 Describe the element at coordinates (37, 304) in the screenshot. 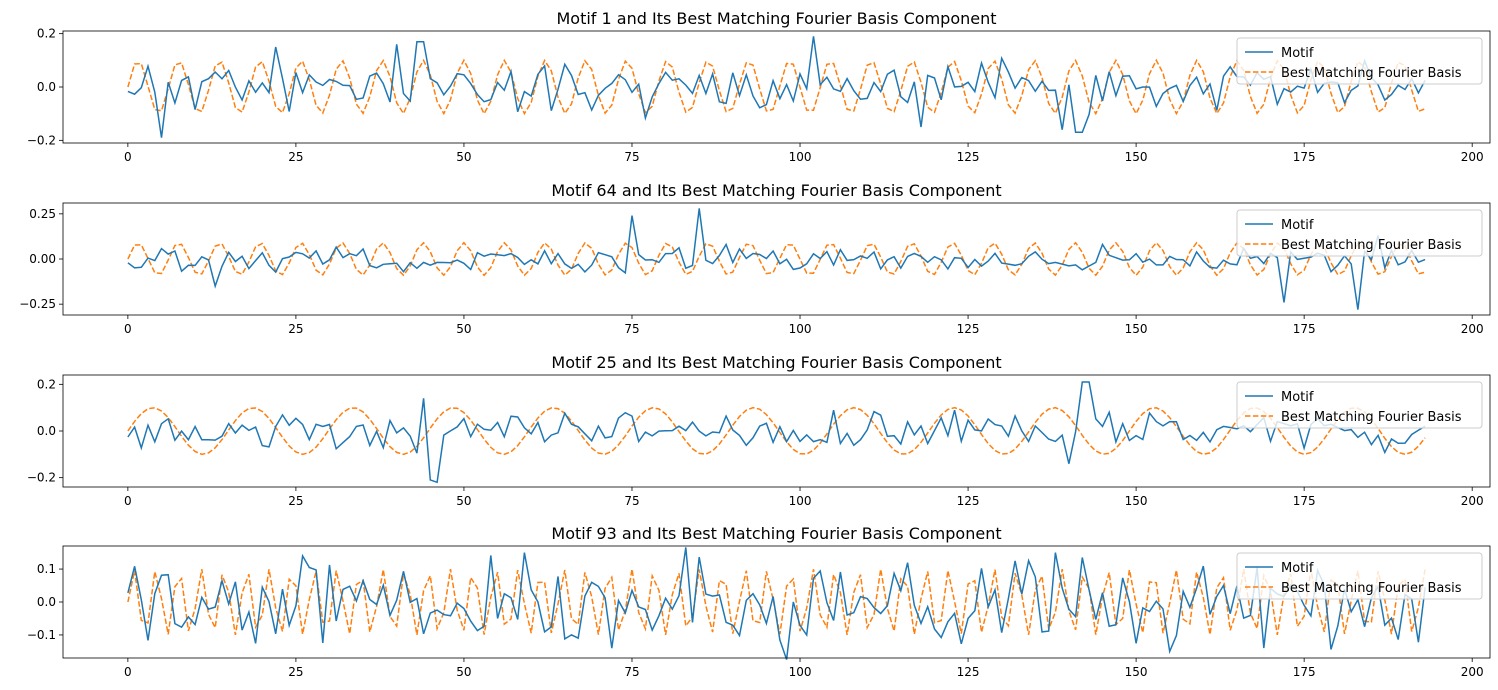

I see `y-tick-label: −0.25` at that location.